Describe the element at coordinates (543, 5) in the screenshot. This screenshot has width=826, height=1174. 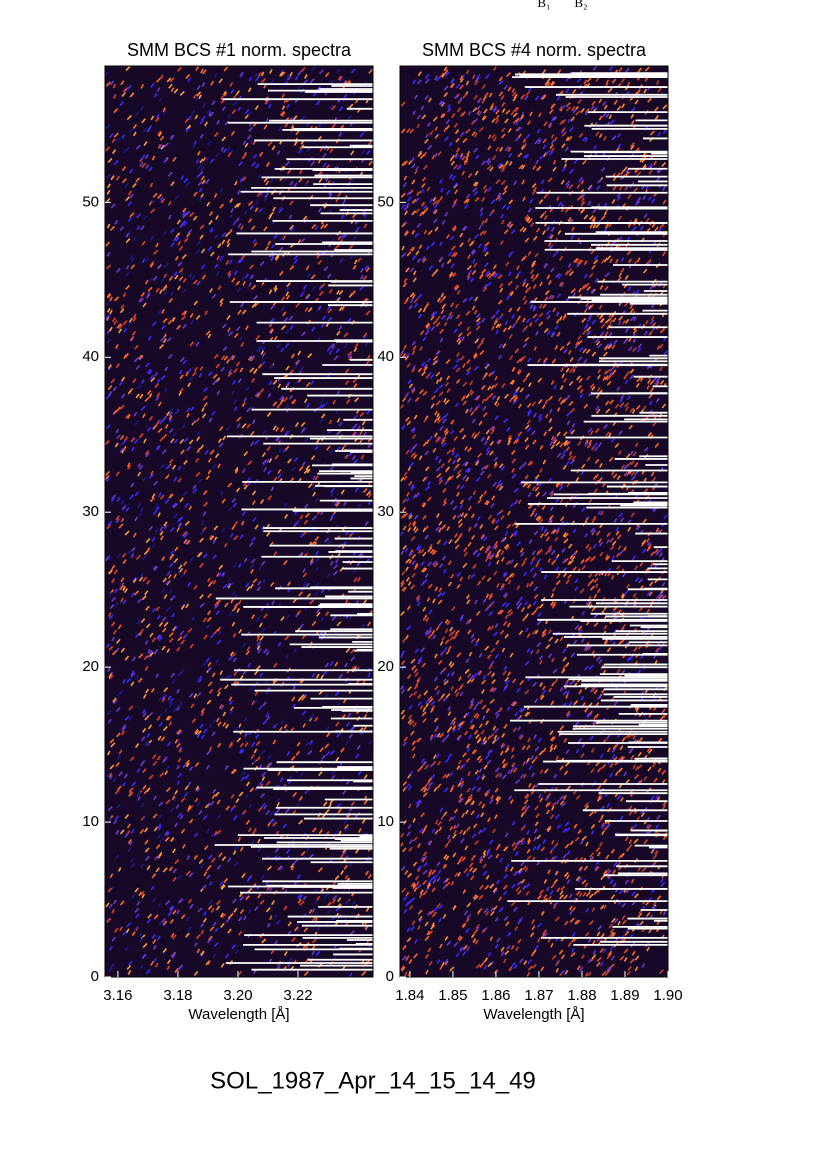
I see `top-label: B₁` at that location.